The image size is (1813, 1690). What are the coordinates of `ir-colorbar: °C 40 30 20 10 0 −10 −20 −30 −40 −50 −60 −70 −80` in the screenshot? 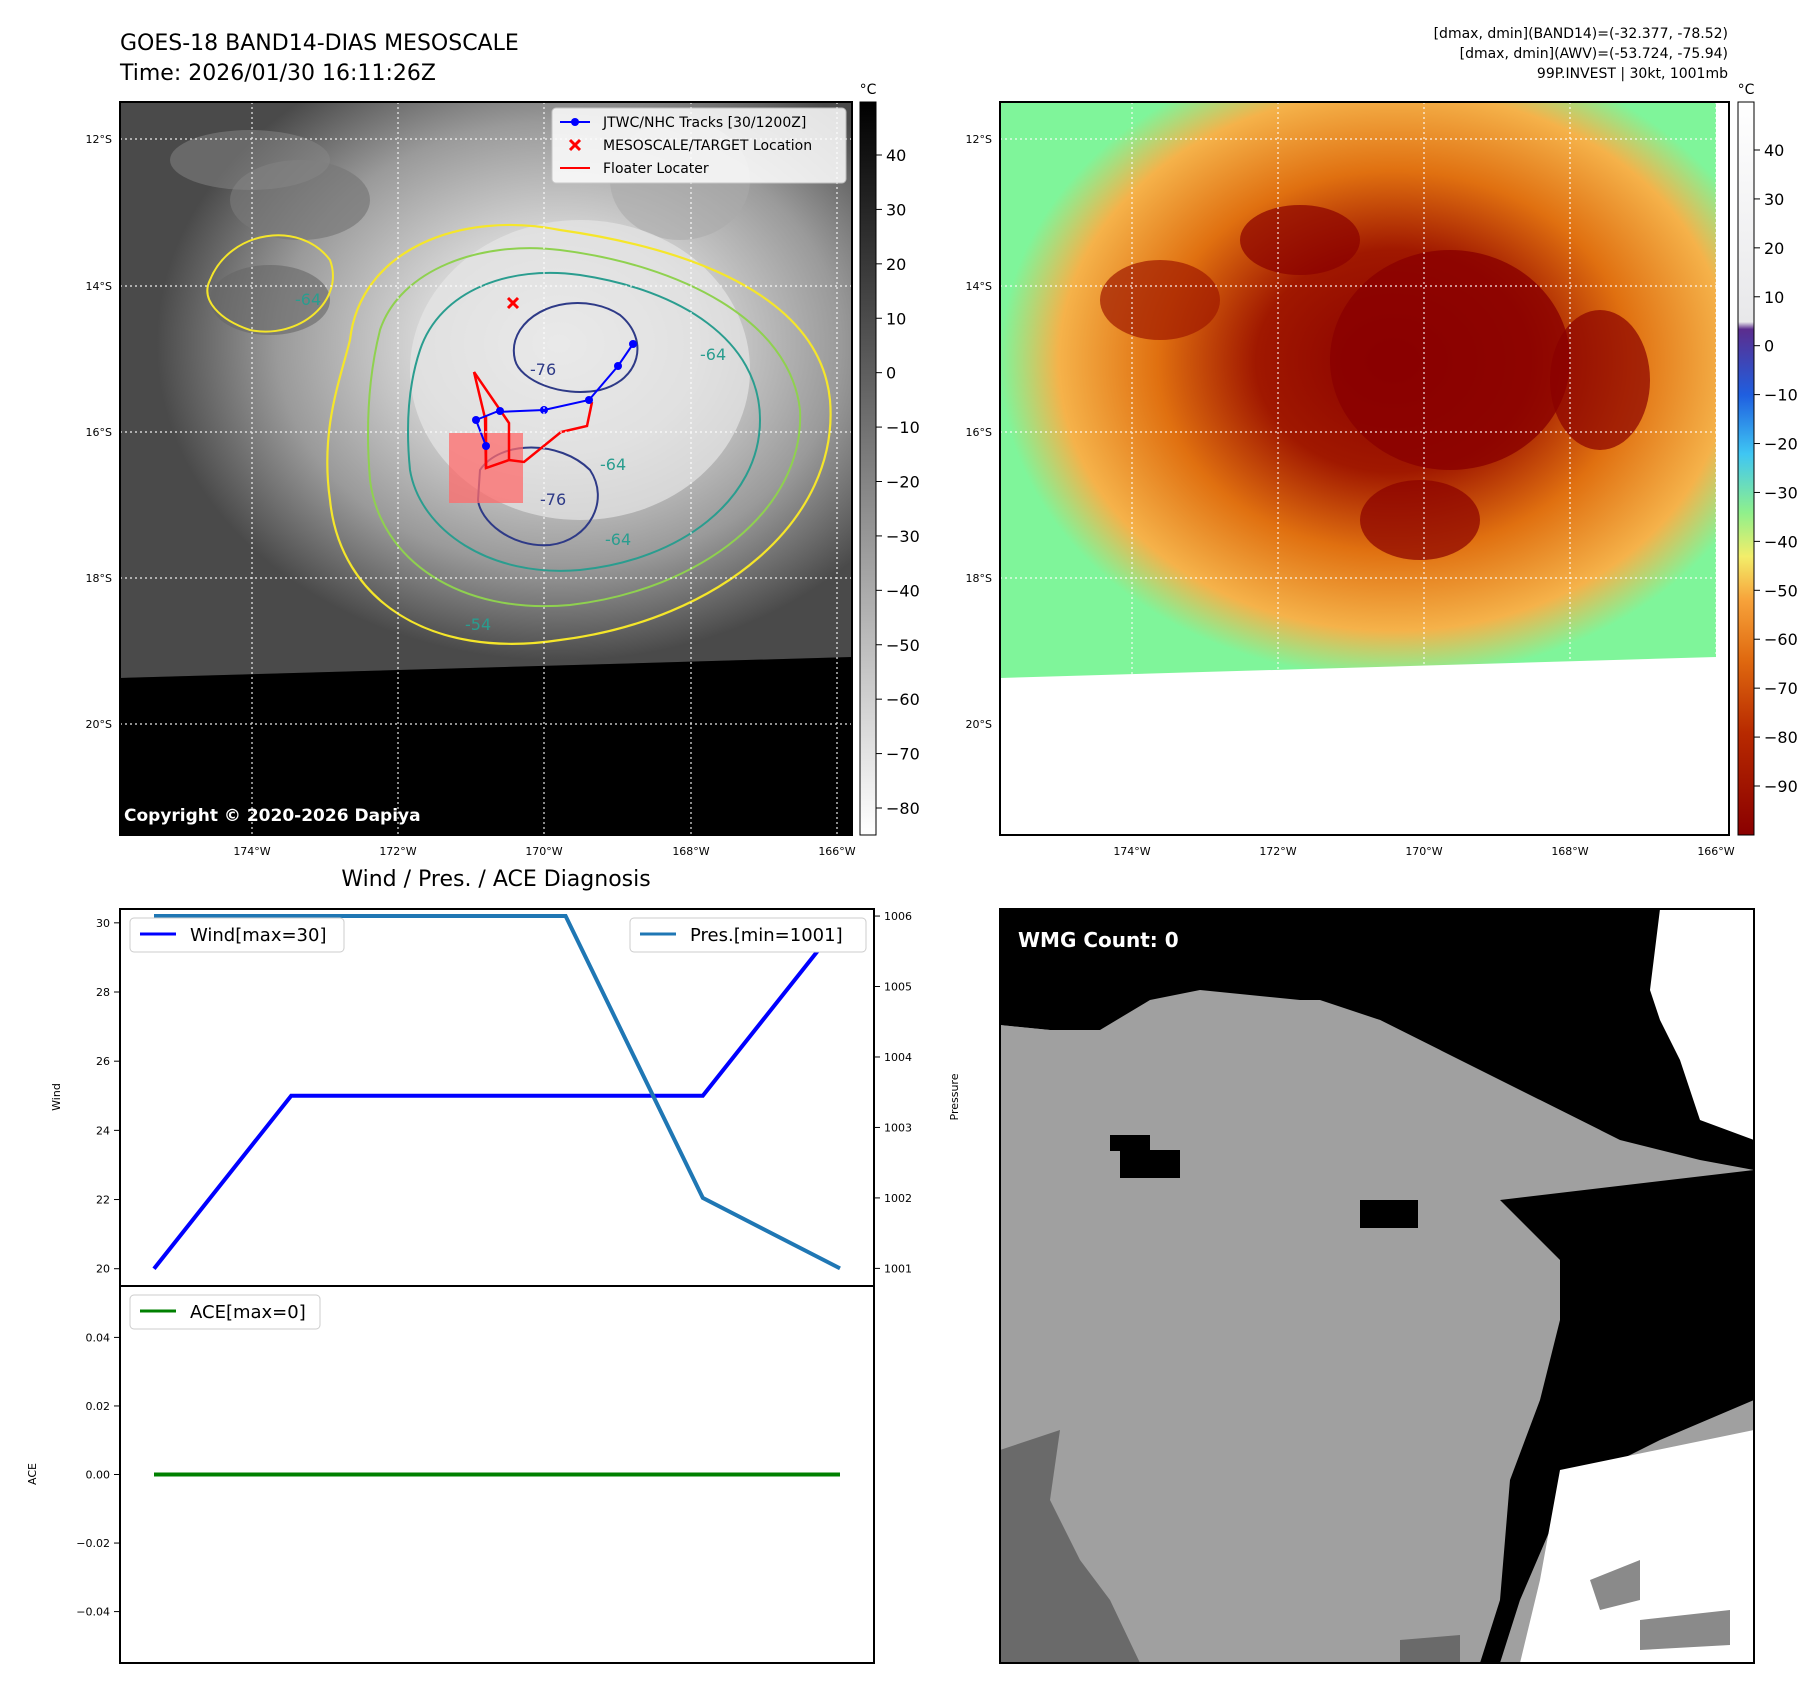 It's located at (889, 459).